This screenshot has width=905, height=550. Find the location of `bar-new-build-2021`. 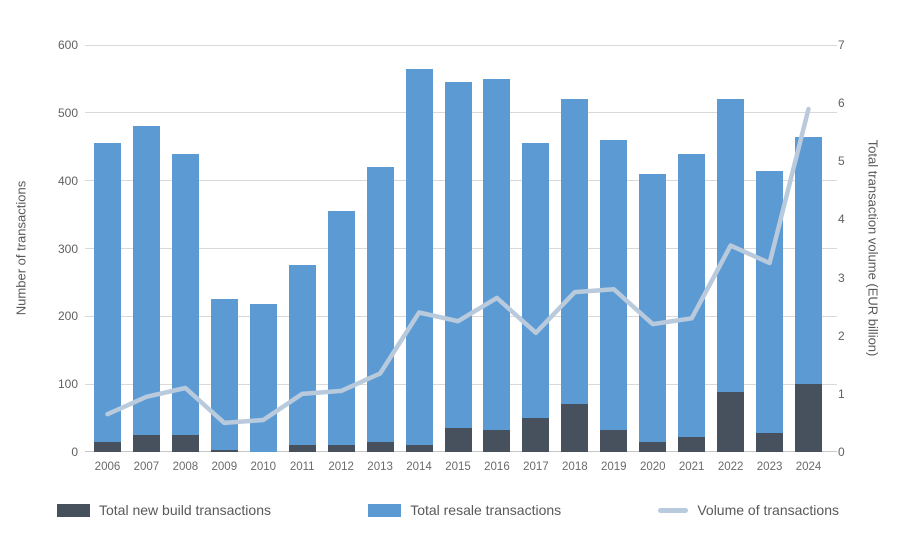

bar-new-build-2021 is located at coordinates (692, 444).